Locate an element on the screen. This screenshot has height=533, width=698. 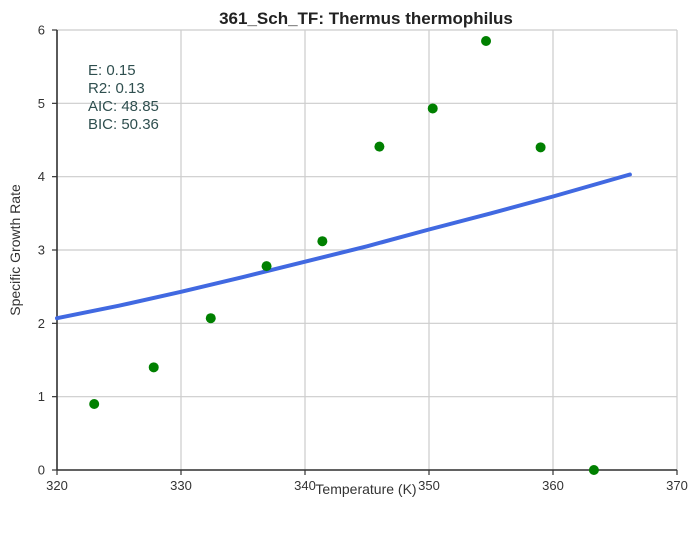
y-tick-label: 5 is located at coordinates (41, 103).